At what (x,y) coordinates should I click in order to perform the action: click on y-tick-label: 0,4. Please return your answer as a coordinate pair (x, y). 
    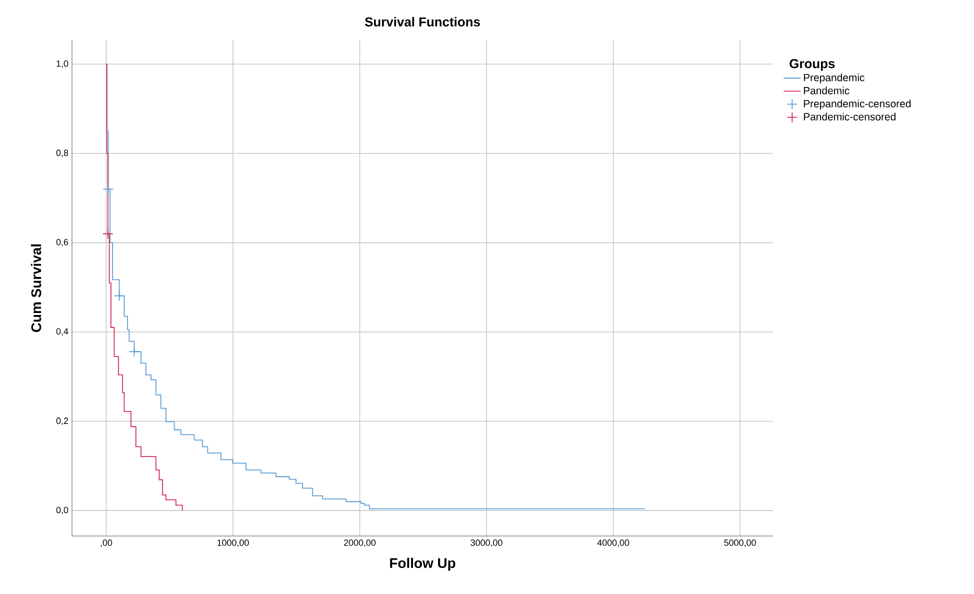
    Looking at the image, I should click on (62, 332).